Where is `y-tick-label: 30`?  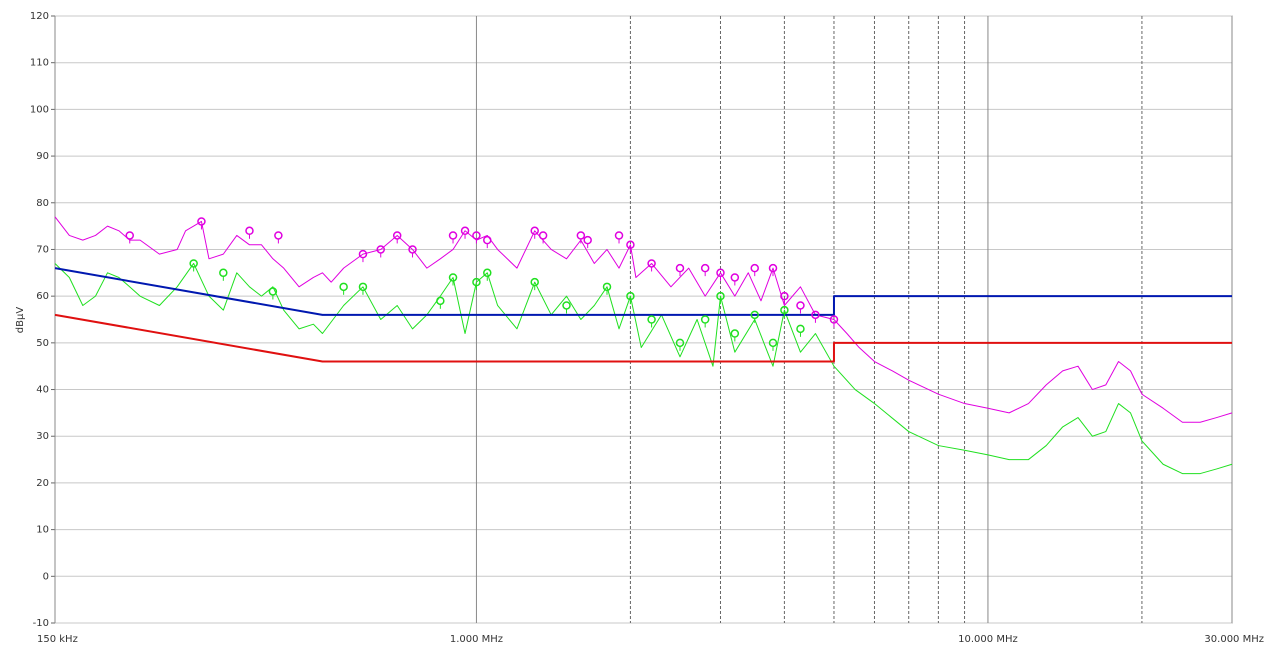
y-tick-label: 30 is located at coordinates (42, 436).